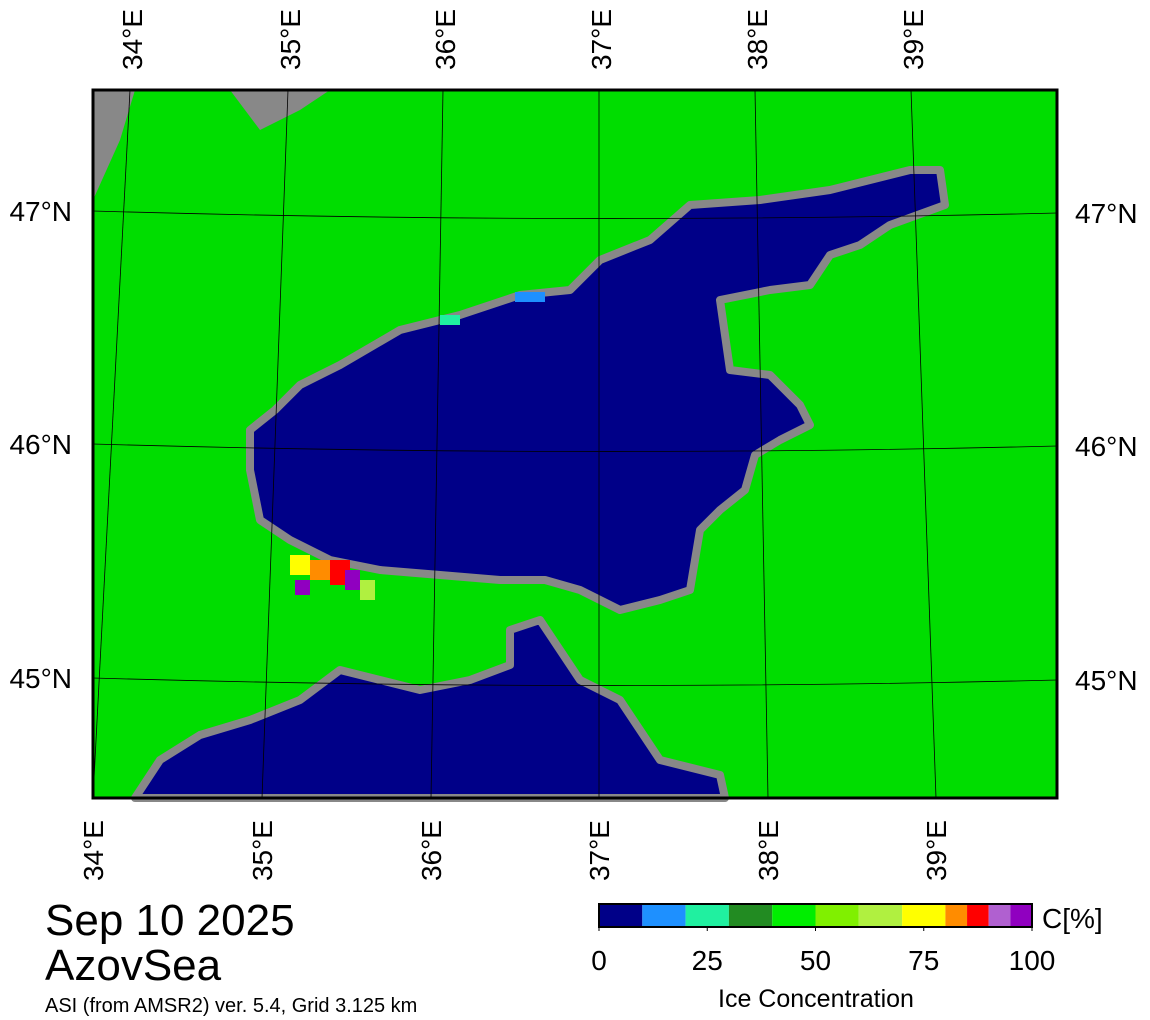  Describe the element at coordinates (133, 965) in the screenshot. I see `region: AzovSea` at that location.